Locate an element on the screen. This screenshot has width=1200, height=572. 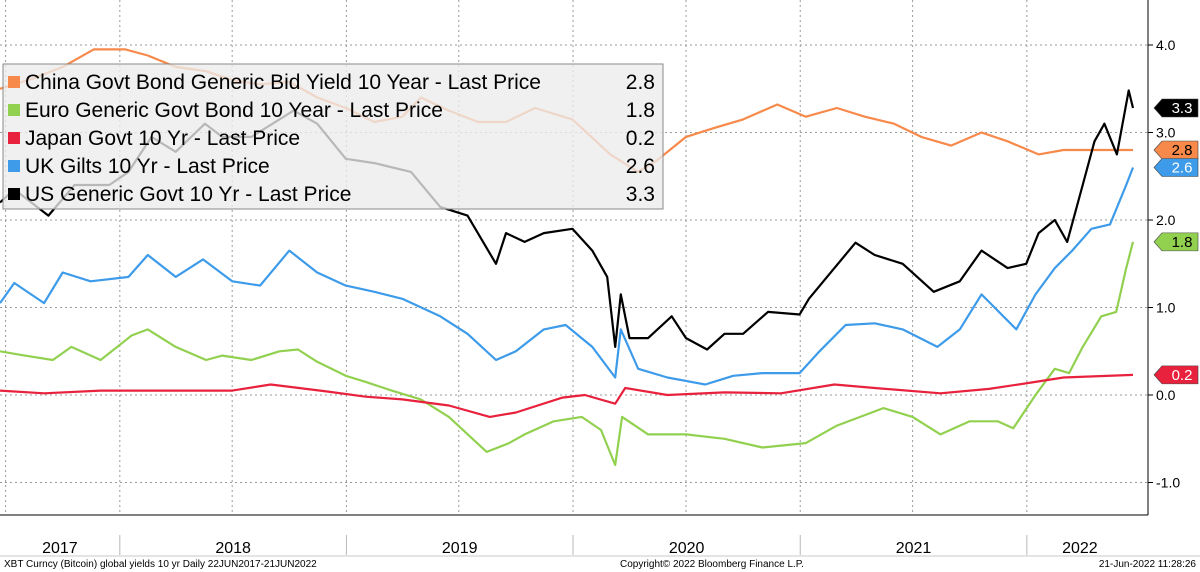
legend-last-value: 2.8 is located at coordinates (640, 82).